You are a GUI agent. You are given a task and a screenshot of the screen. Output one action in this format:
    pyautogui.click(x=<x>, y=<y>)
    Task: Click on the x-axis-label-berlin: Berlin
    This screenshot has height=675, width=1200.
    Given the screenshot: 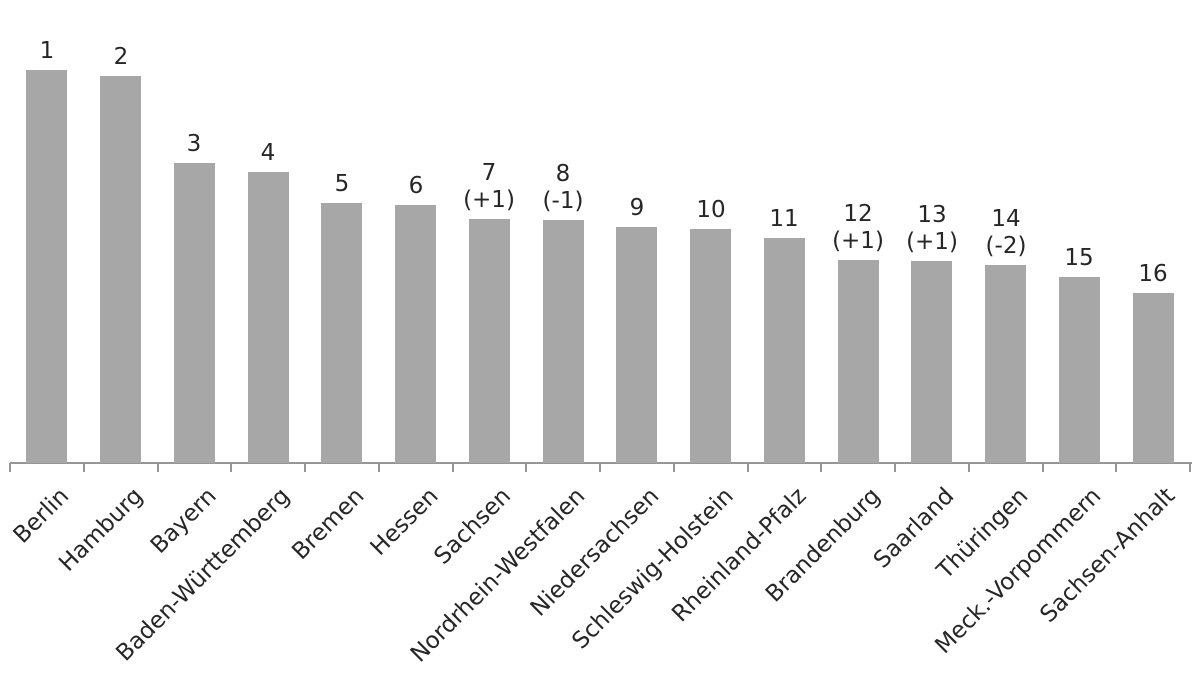 What is the action you would take?
    pyautogui.click(x=41, y=516)
    